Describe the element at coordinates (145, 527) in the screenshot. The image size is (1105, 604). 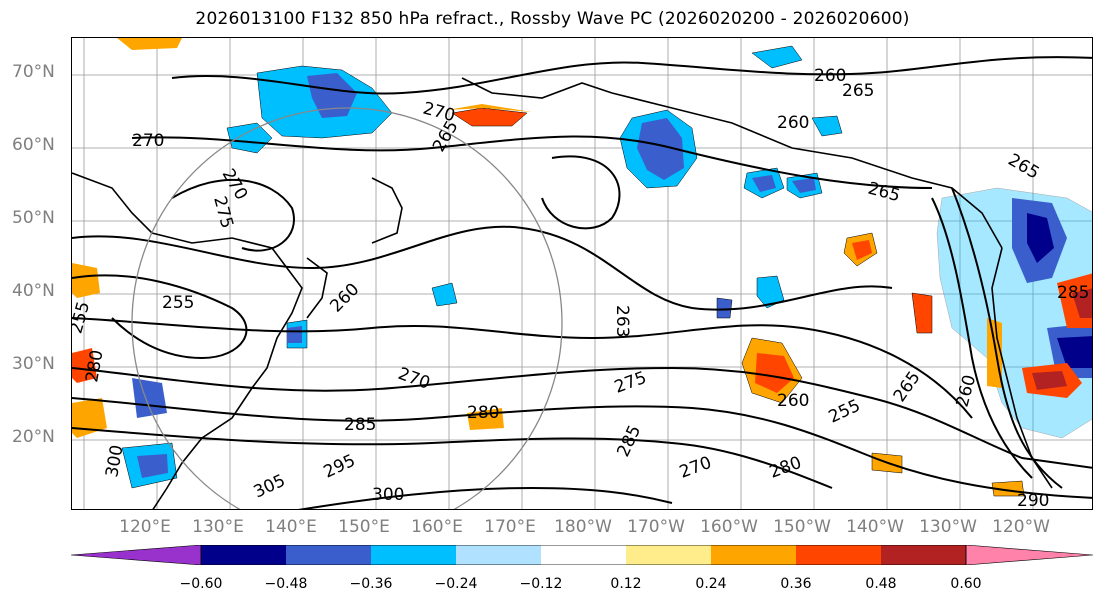
I see `lon-label-120e: 120°E` at that location.